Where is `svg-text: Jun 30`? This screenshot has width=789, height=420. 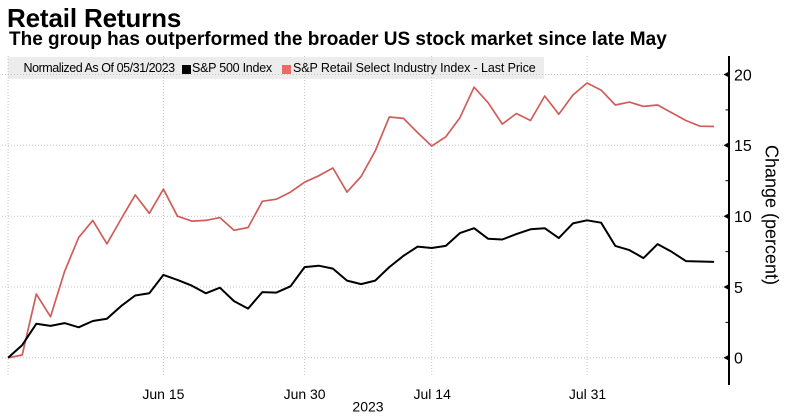 svg-text: Jun 30 is located at coordinates (305, 394).